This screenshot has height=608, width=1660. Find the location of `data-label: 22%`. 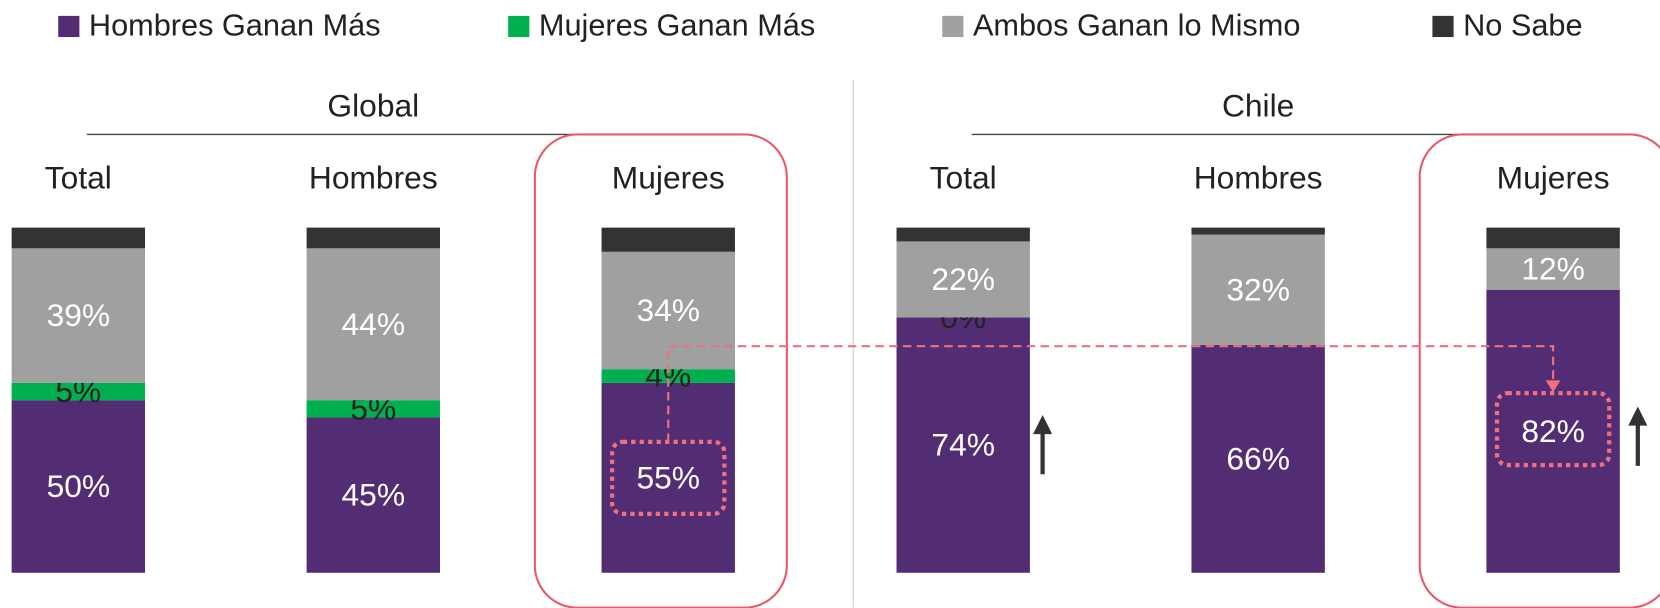

data-label: 22% is located at coordinates (963, 279).